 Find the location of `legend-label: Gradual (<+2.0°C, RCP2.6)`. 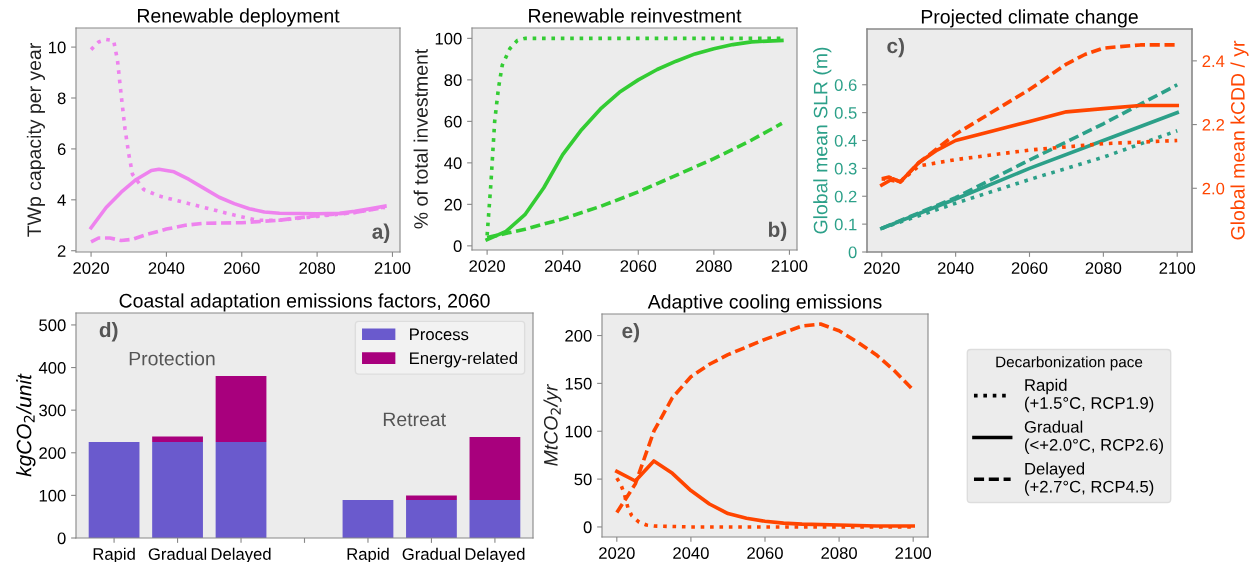

legend-label: Gradual (<+2.0°C, RCP2.6) is located at coordinates (1093, 437).